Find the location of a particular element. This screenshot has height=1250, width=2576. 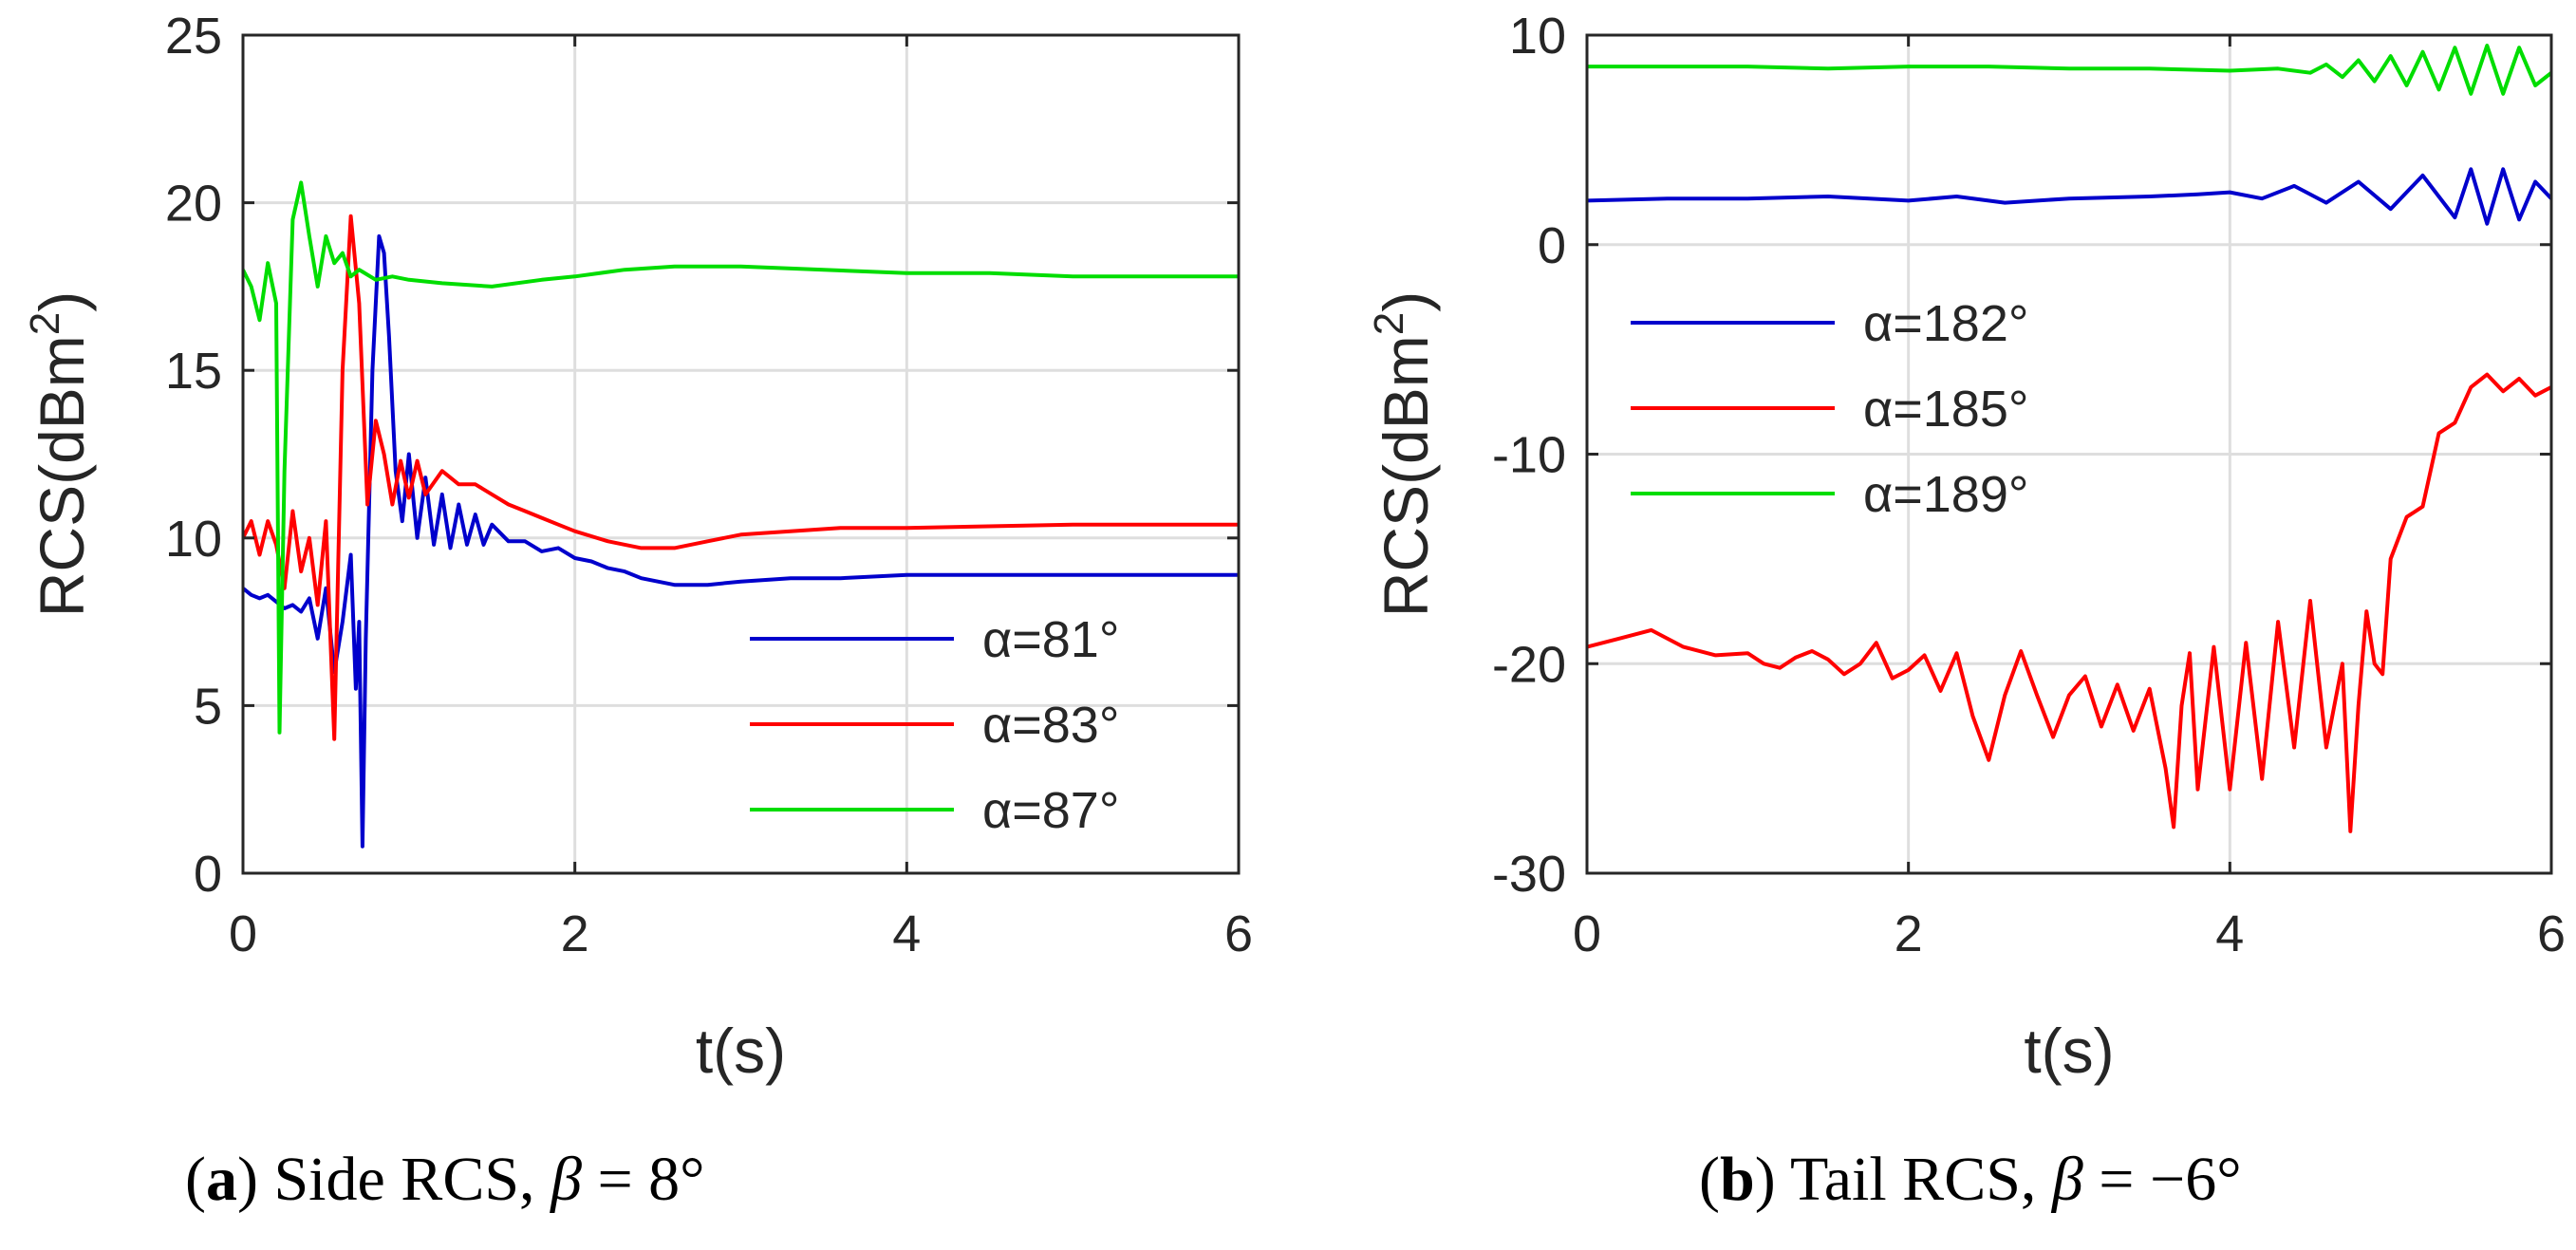

panel-b-ytick-label-3: 0 is located at coordinates (1552, 246).